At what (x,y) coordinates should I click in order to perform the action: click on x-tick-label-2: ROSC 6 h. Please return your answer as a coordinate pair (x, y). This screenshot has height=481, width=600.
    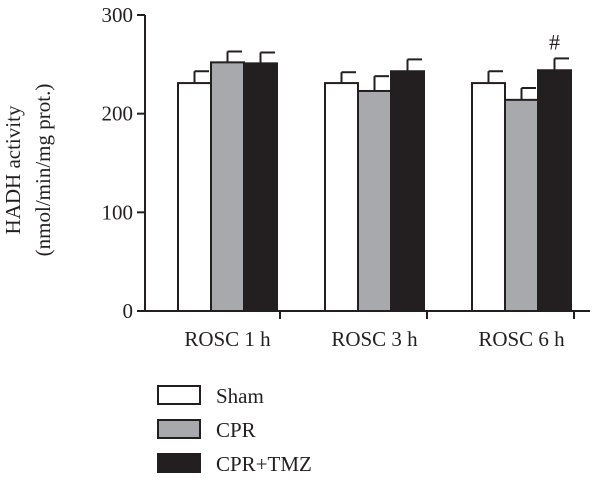
    Looking at the image, I should click on (521, 339).